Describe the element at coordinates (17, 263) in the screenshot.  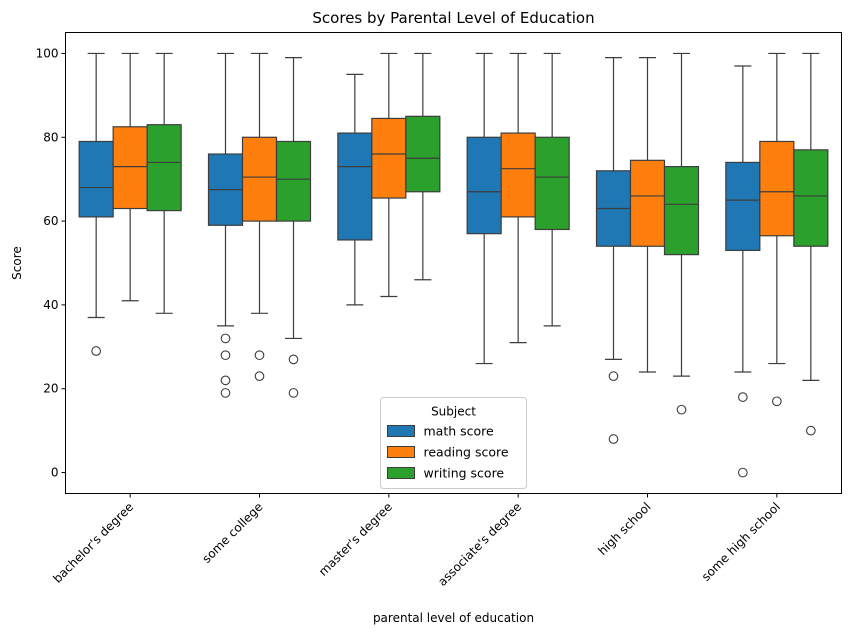
I see `y-axis-label: Score` at that location.